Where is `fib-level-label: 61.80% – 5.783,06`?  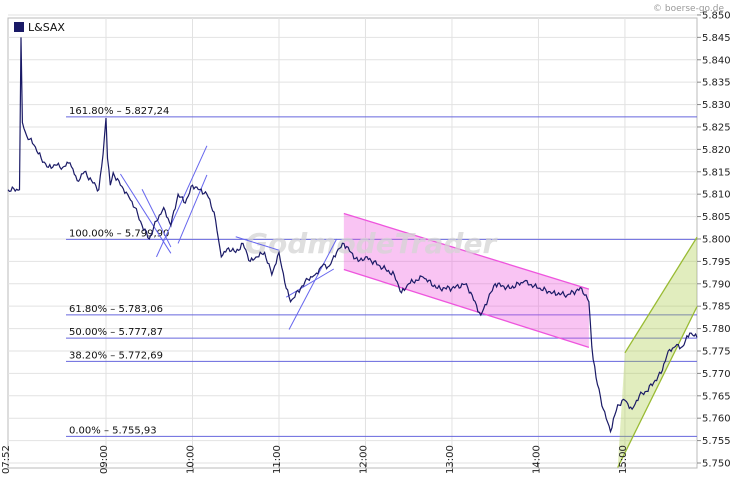
fib-level-label: 61.80% – 5.783,06 is located at coordinates (116, 309).